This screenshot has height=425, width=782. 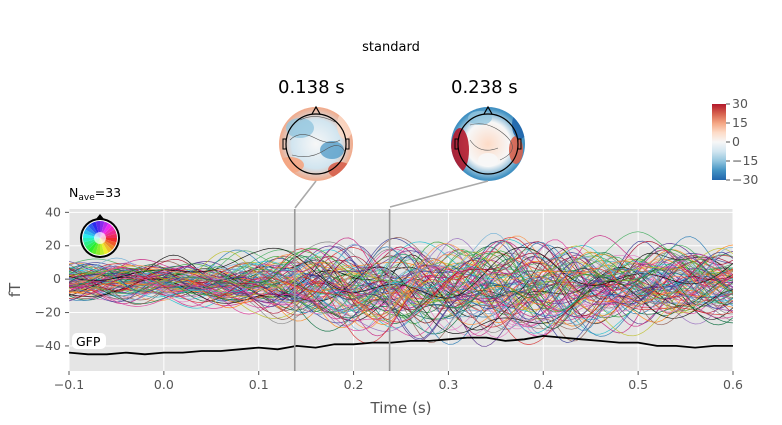 I want to click on y-tick-label: 0, so click(x=57, y=278).